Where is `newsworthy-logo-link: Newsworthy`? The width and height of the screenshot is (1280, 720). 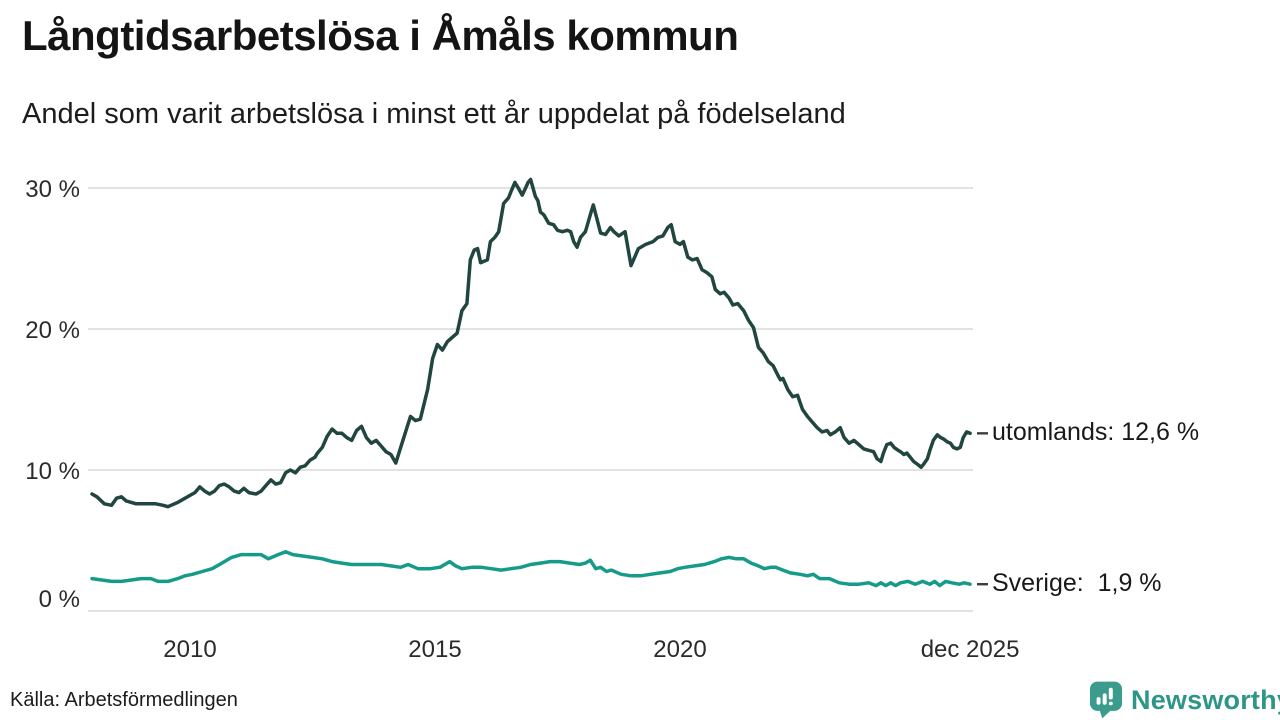
newsworthy-logo-link: Newsworthy is located at coordinates (1184, 700).